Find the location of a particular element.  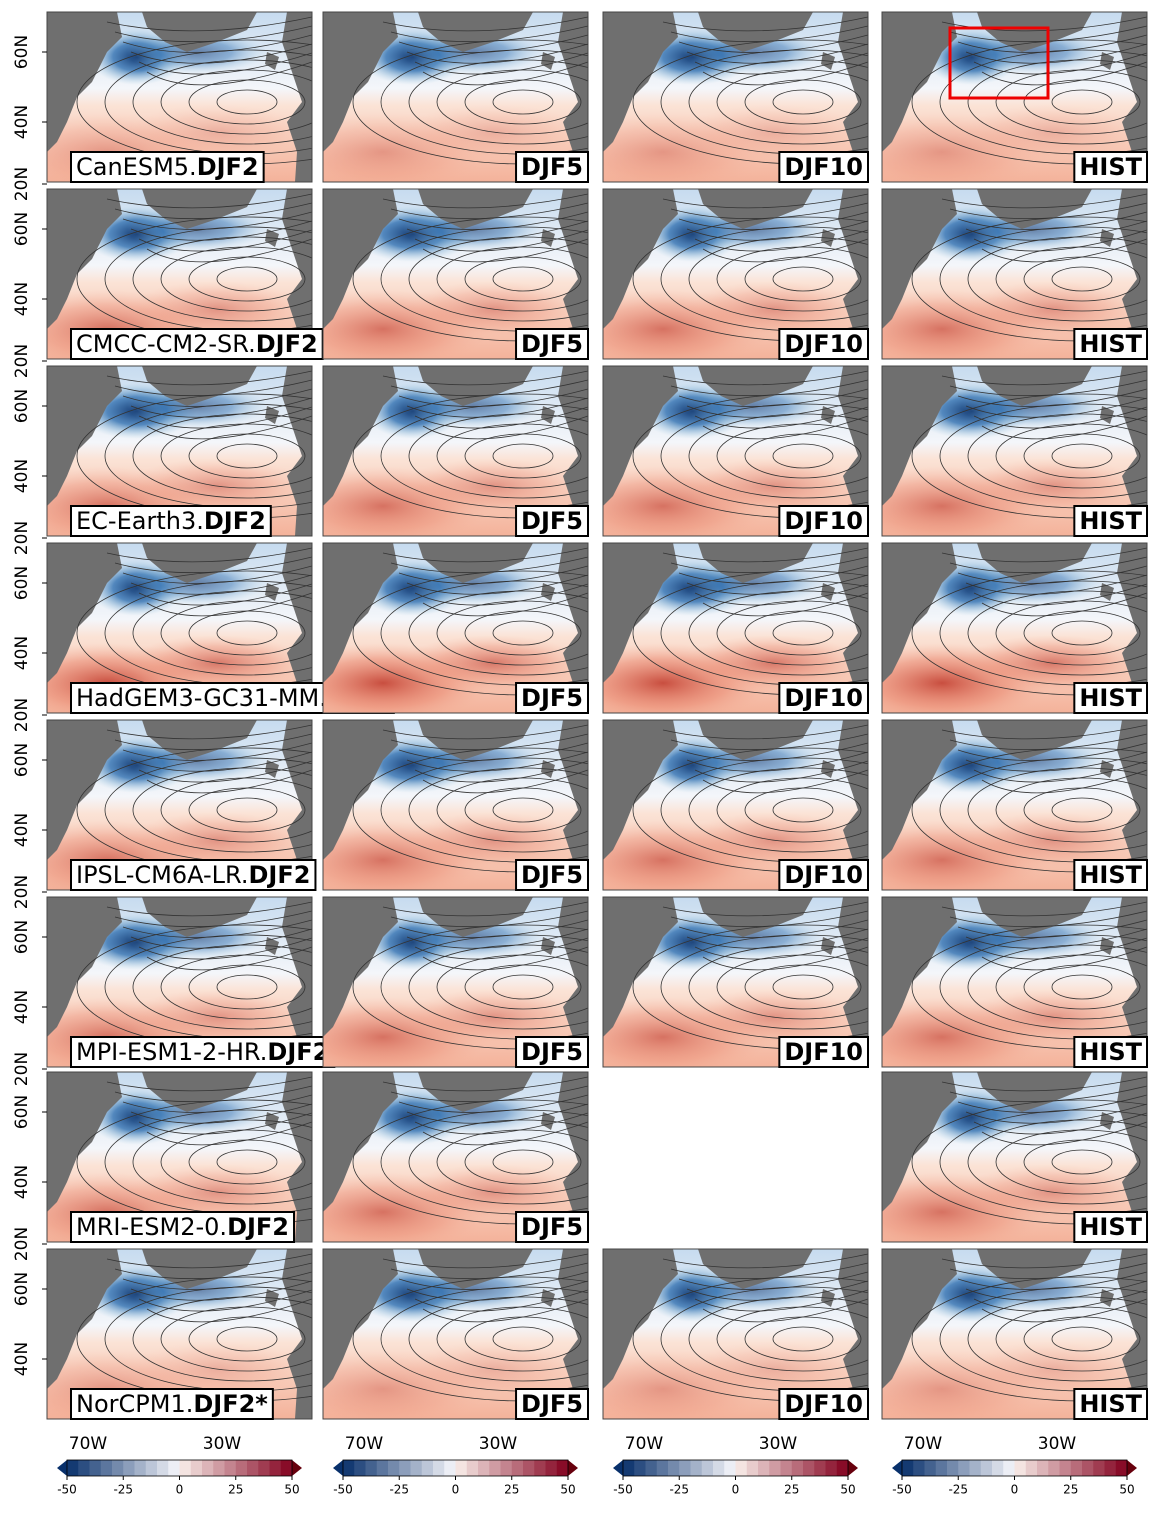

lat-label: 40N is located at coordinates (22, 1007).